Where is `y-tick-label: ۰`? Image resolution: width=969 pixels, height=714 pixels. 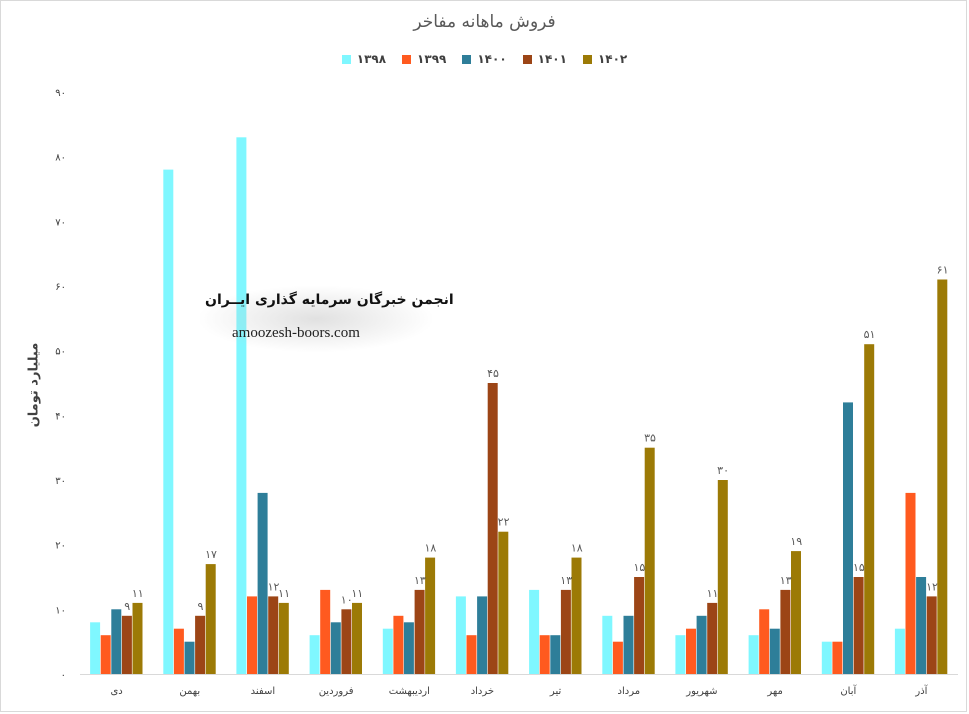 y-tick-label: ۰ is located at coordinates (63, 675).